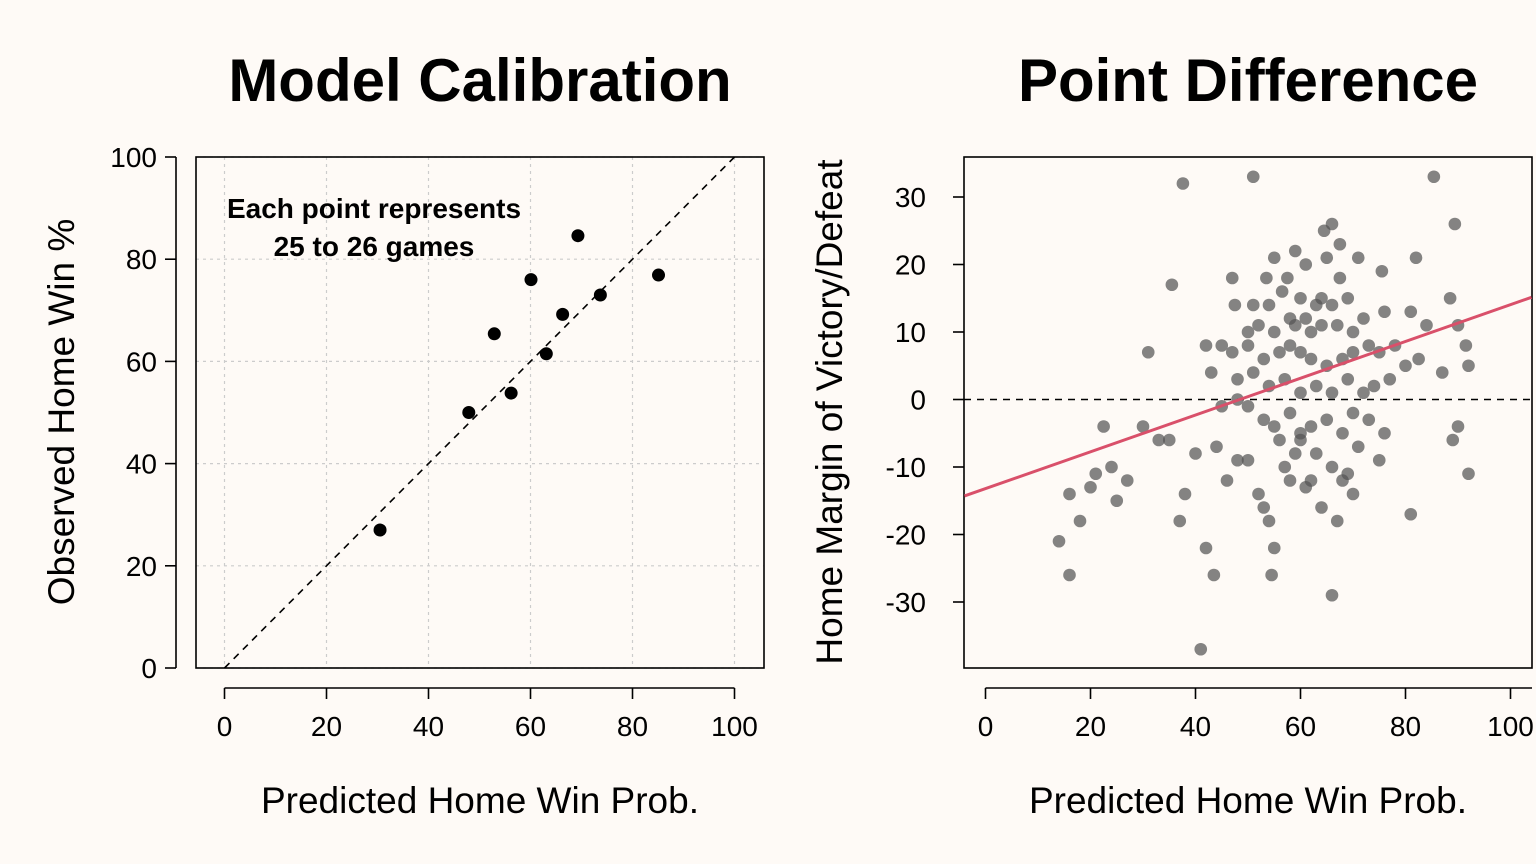 This screenshot has width=1536, height=864. I want to click on annotation-line-1: Each point represents, so click(374, 208).